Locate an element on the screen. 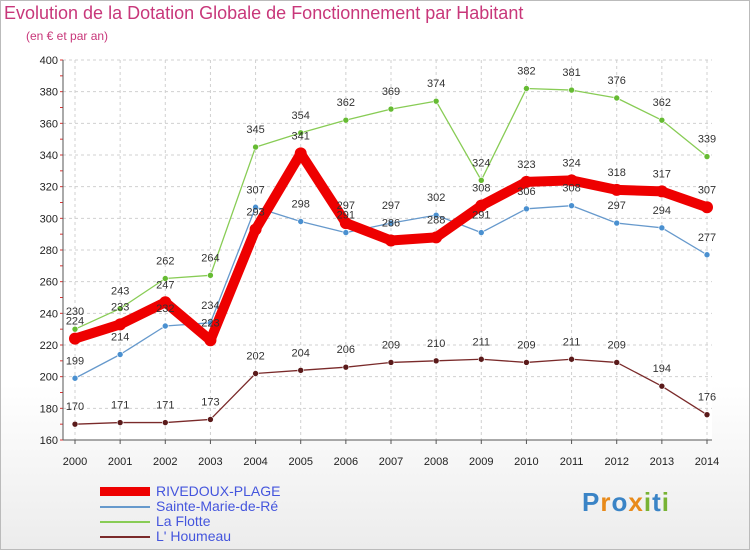  data-label: 293 is located at coordinates (255, 212).